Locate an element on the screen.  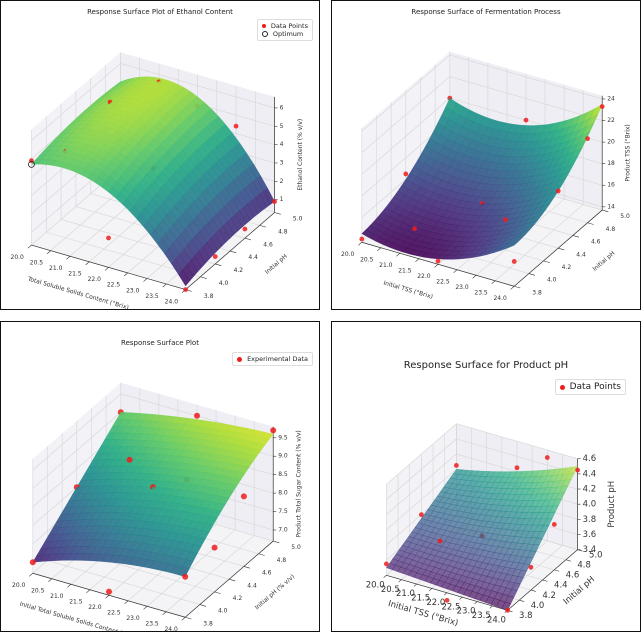
y-tick-label: 5.0 is located at coordinates (296, 547).